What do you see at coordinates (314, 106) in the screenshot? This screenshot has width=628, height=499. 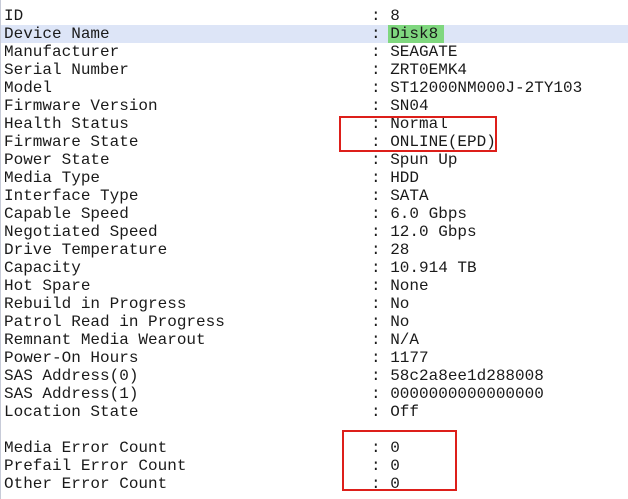 I see `property-row: Firmware Version: SN04` at bounding box center [314, 106].